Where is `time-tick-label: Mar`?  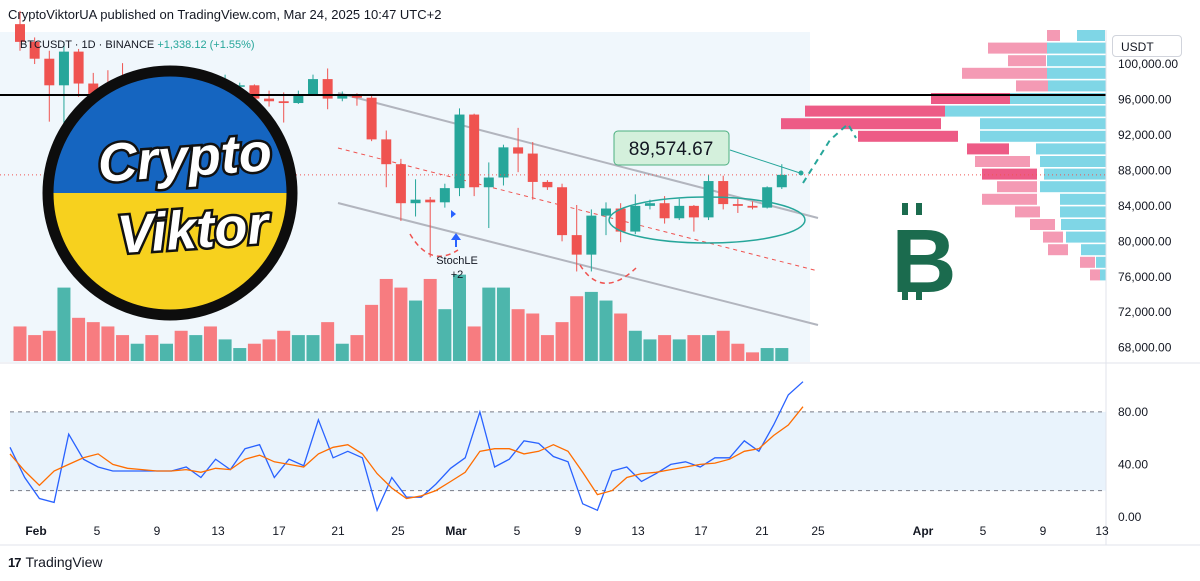
time-tick-label: Mar is located at coordinates (456, 531).